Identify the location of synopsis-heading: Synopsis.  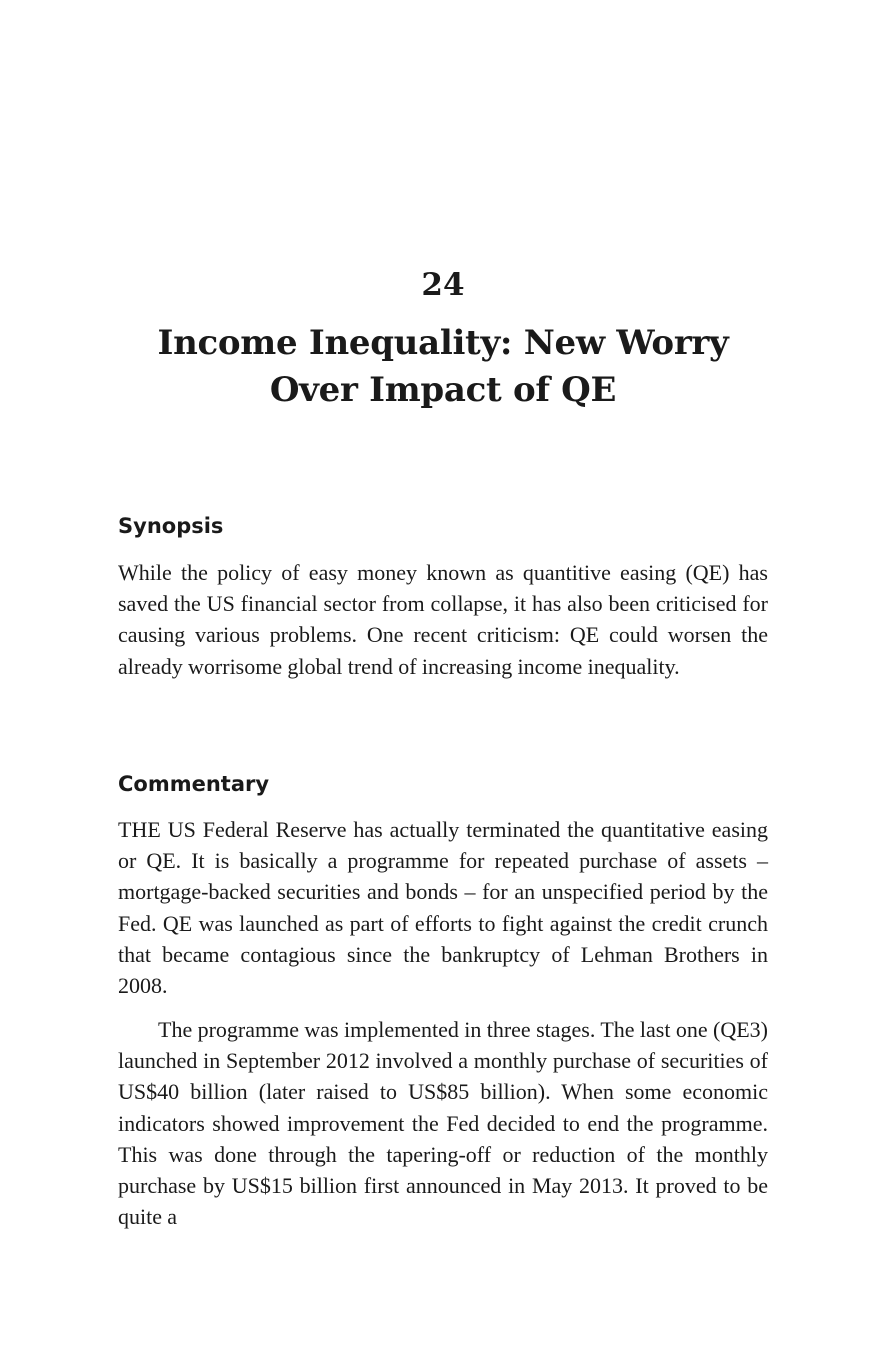
(171, 526).